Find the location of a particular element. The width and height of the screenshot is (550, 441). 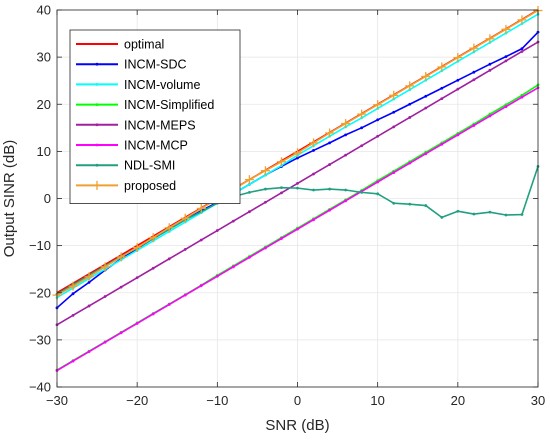

legend-box is located at coordinates (155, 117).